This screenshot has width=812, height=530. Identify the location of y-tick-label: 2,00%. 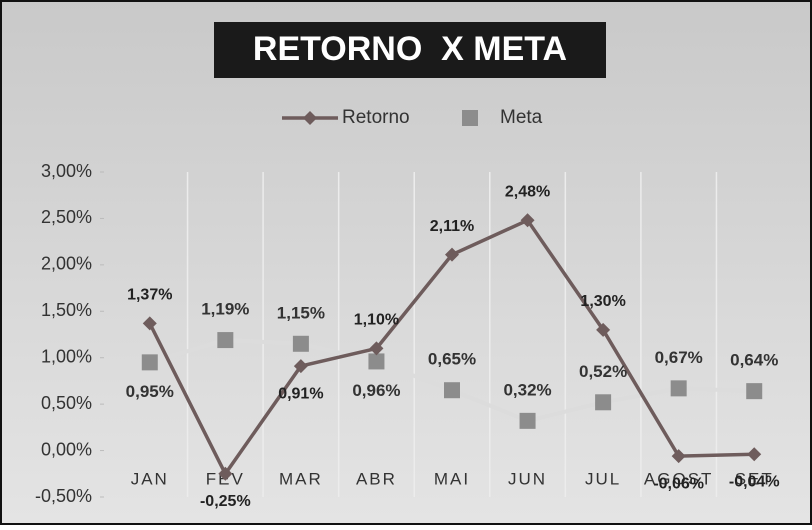
(66, 264).